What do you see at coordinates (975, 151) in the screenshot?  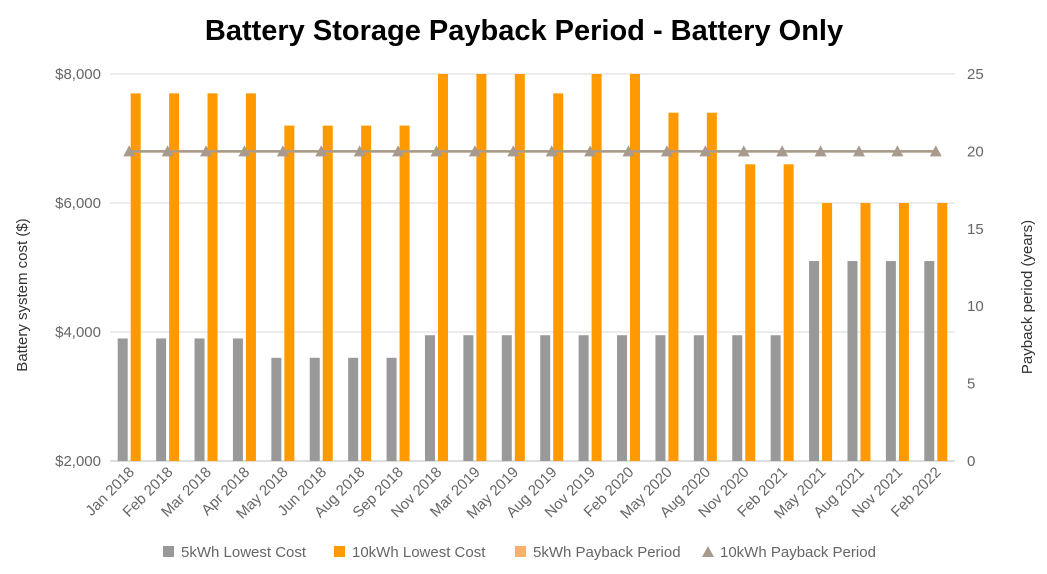 I see `y2-tick-label: 20` at bounding box center [975, 151].